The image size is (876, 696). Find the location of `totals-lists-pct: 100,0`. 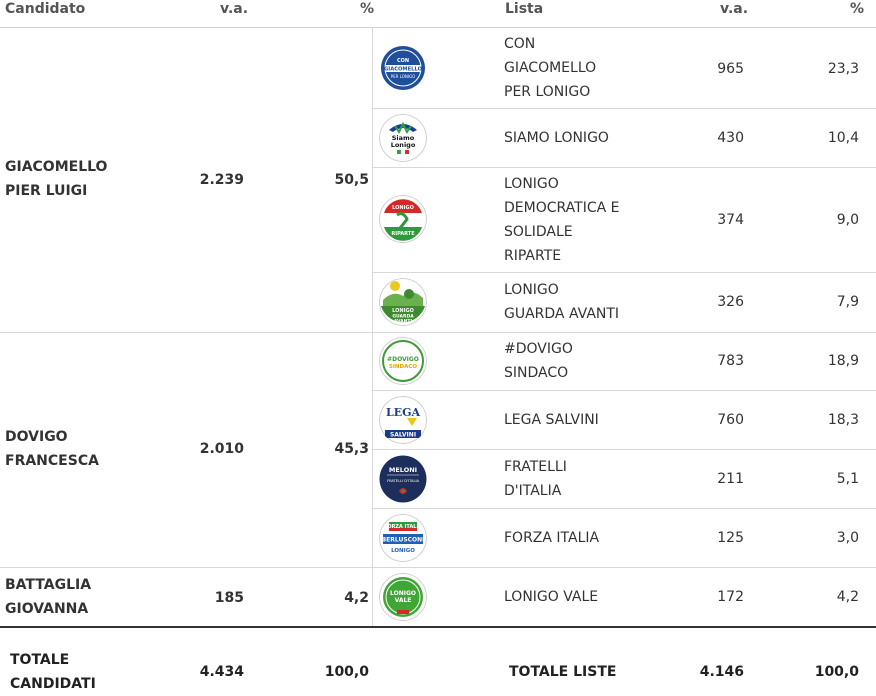

totals-lists-pct: 100,0 is located at coordinates (836, 672).